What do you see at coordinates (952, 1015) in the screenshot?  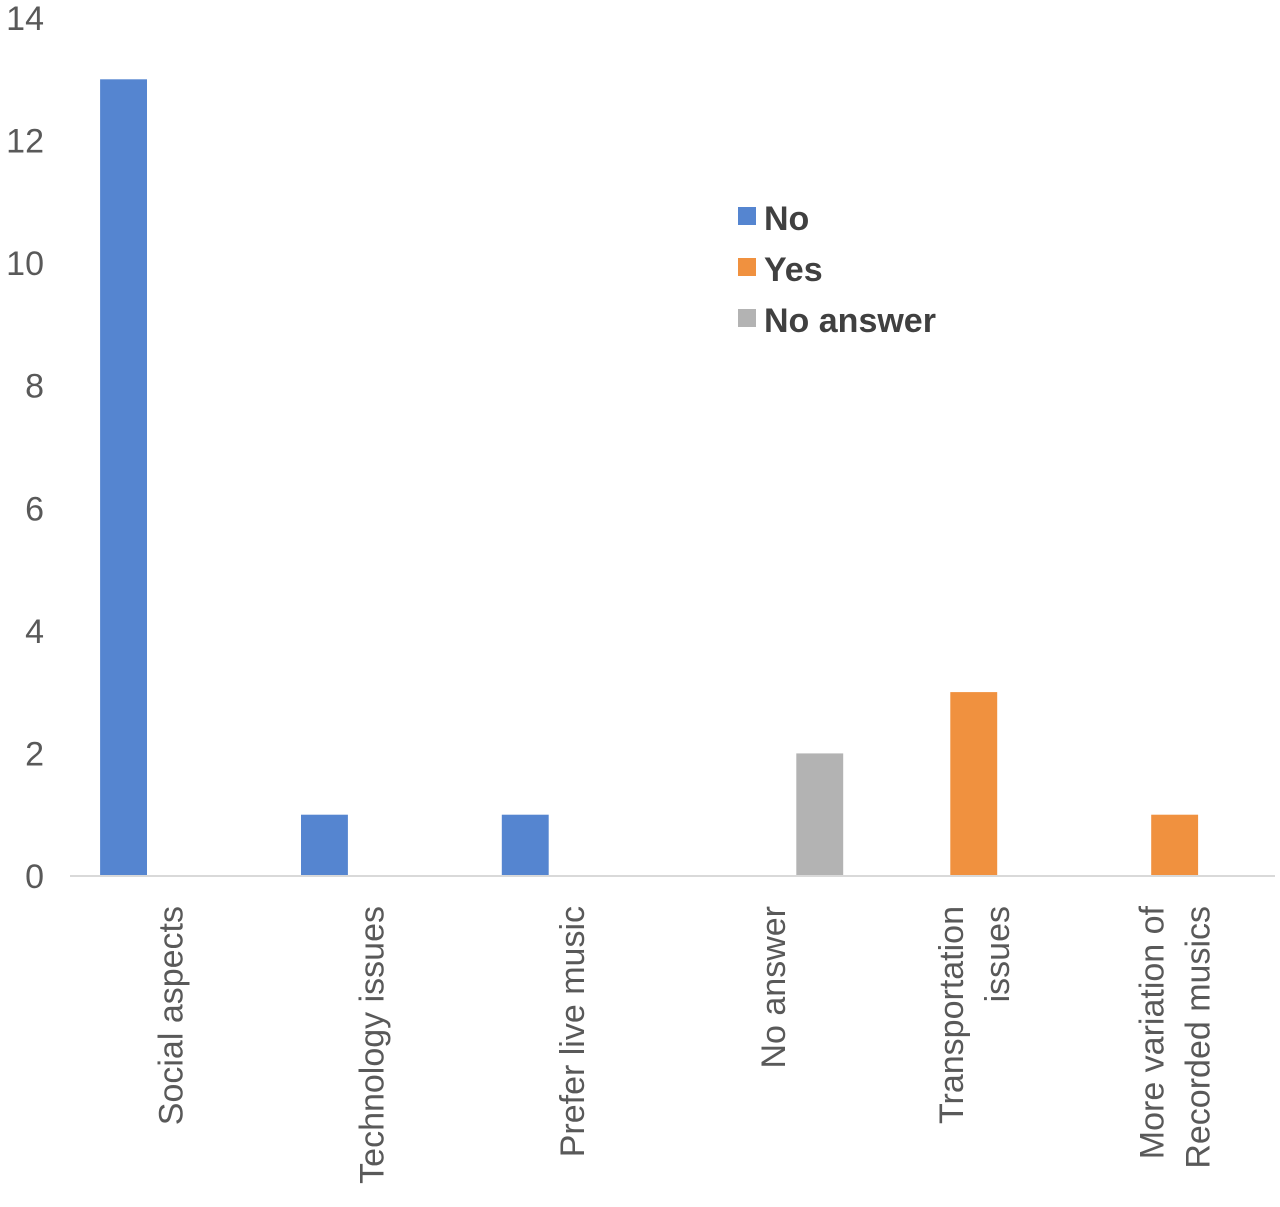 I see `x-category-label-line: Transportation` at bounding box center [952, 1015].